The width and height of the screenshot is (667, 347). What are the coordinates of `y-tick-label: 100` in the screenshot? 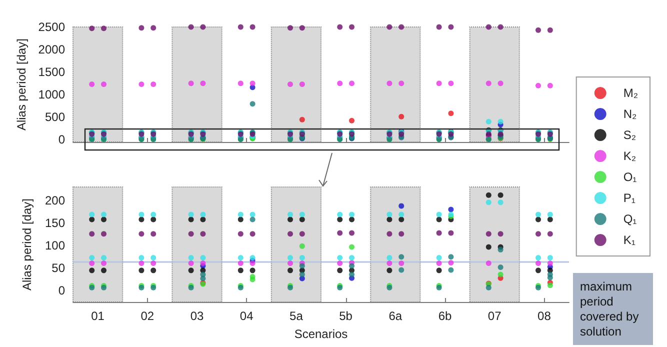 It's located at (55, 245).